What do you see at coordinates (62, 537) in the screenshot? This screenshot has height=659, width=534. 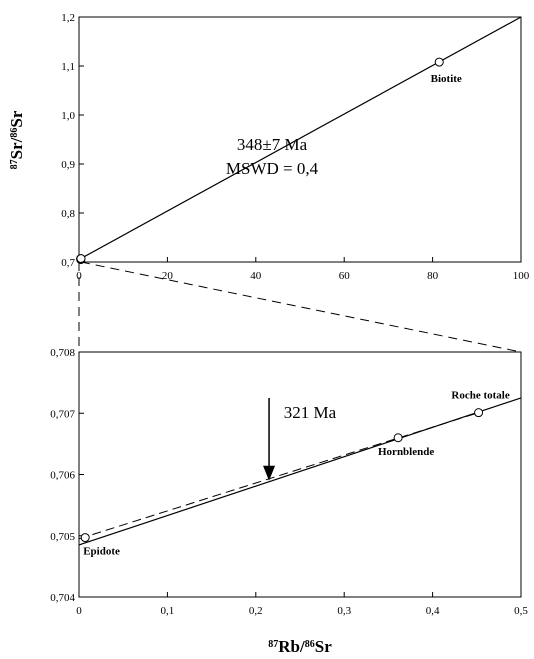 I see `lower-y-tick-label: 0,705` at bounding box center [62, 537].